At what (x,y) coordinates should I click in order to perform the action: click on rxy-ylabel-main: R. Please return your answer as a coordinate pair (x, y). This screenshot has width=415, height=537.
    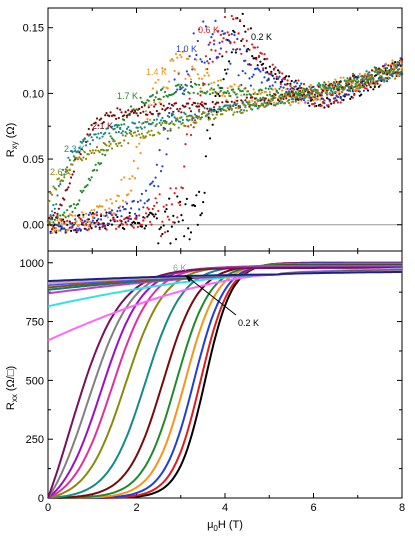
    Looking at the image, I should click on (11, 153).